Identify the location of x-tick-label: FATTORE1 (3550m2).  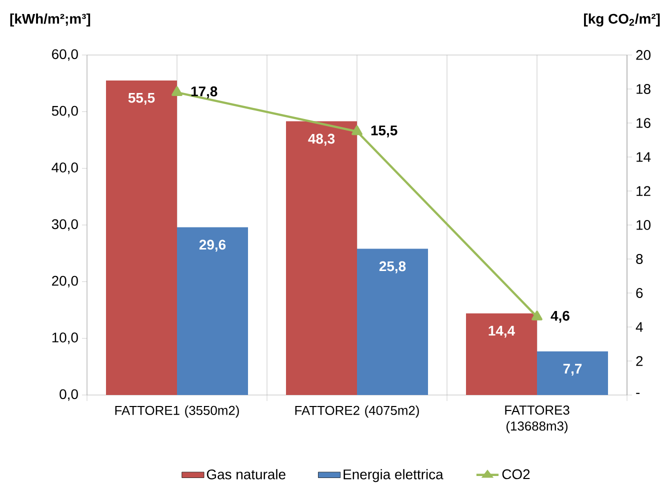
(177, 412).